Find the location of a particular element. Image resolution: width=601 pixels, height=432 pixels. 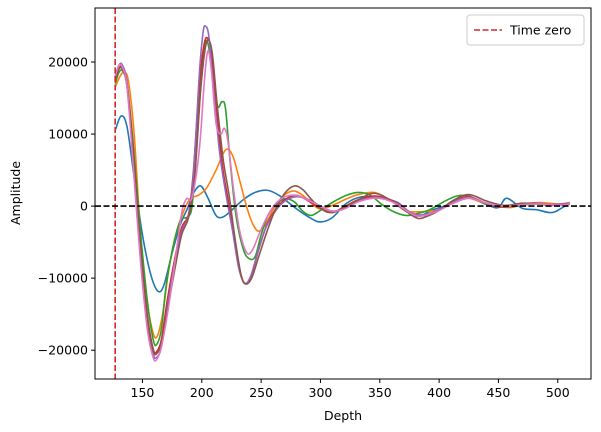

y-tick-label: 10000 is located at coordinates (68, 134).